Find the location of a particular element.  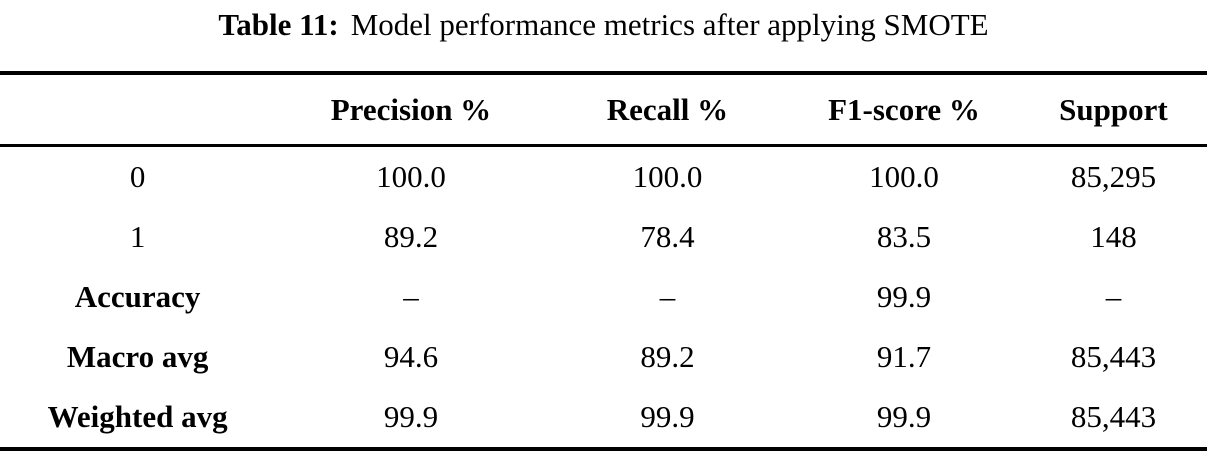

cell-f1-score: 100.0 is located at coordinates (904, 176).